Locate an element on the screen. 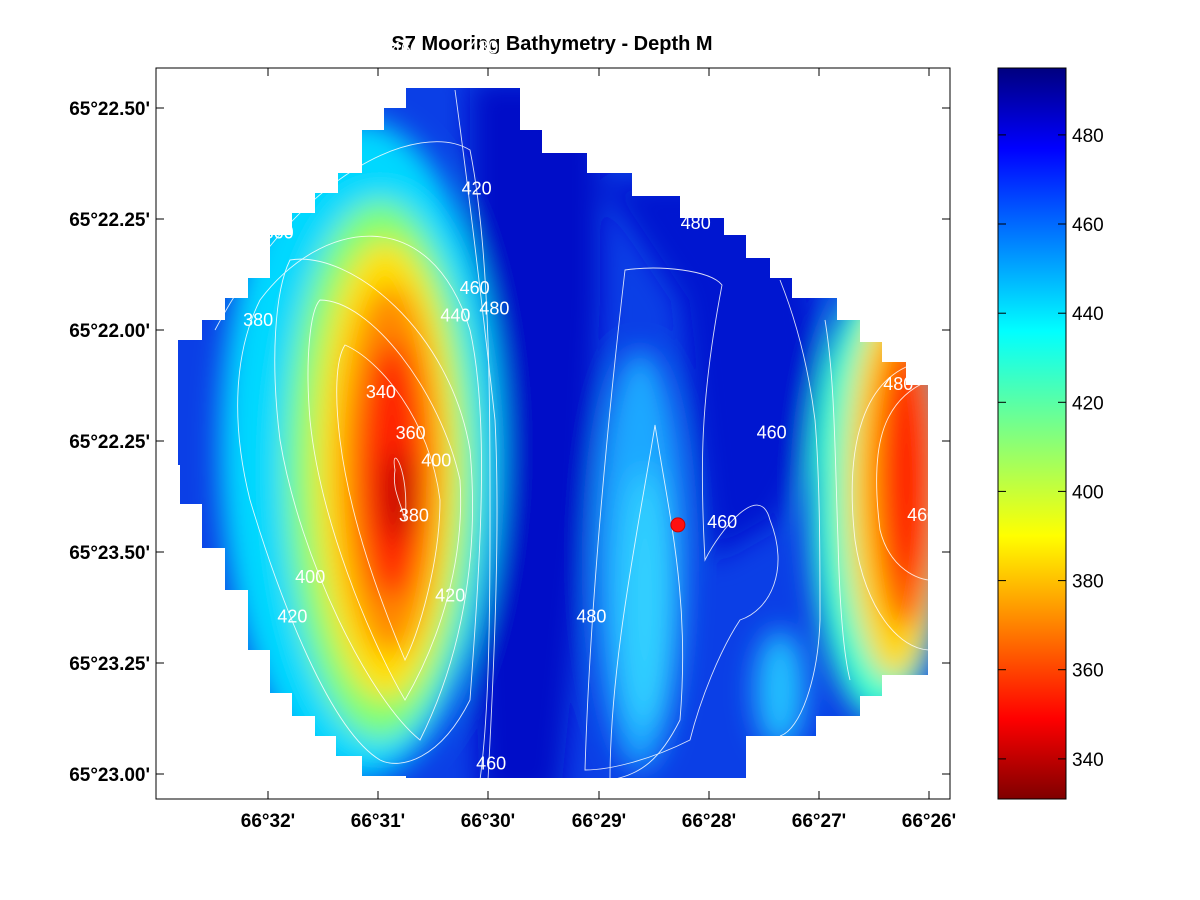 This screenshot has height=900, width=1200. colorbar-tick-label: 360 is located at coordinates (1088, 671).